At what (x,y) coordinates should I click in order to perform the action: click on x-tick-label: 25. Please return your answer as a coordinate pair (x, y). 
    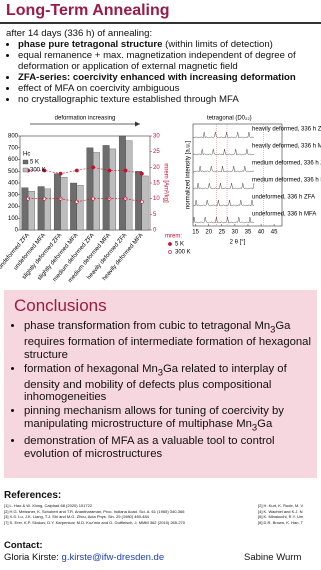
    Looking at the image, I should click on (221, 233).